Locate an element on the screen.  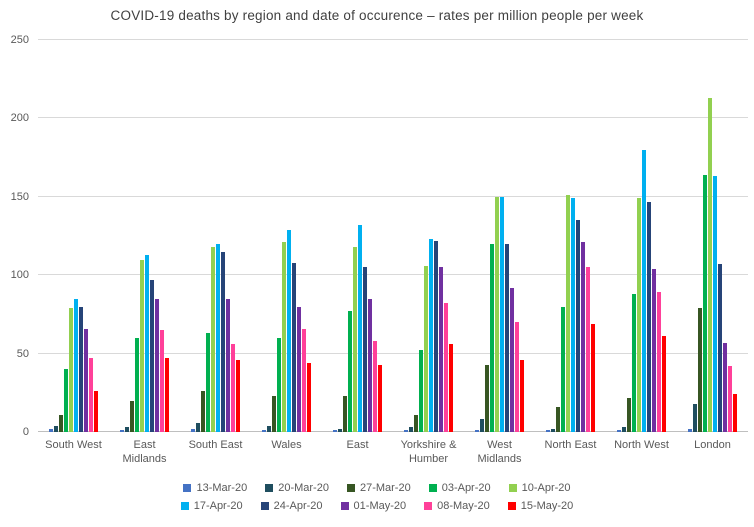
x-axis-label: West Midlands is located at coordinates (499, 452).